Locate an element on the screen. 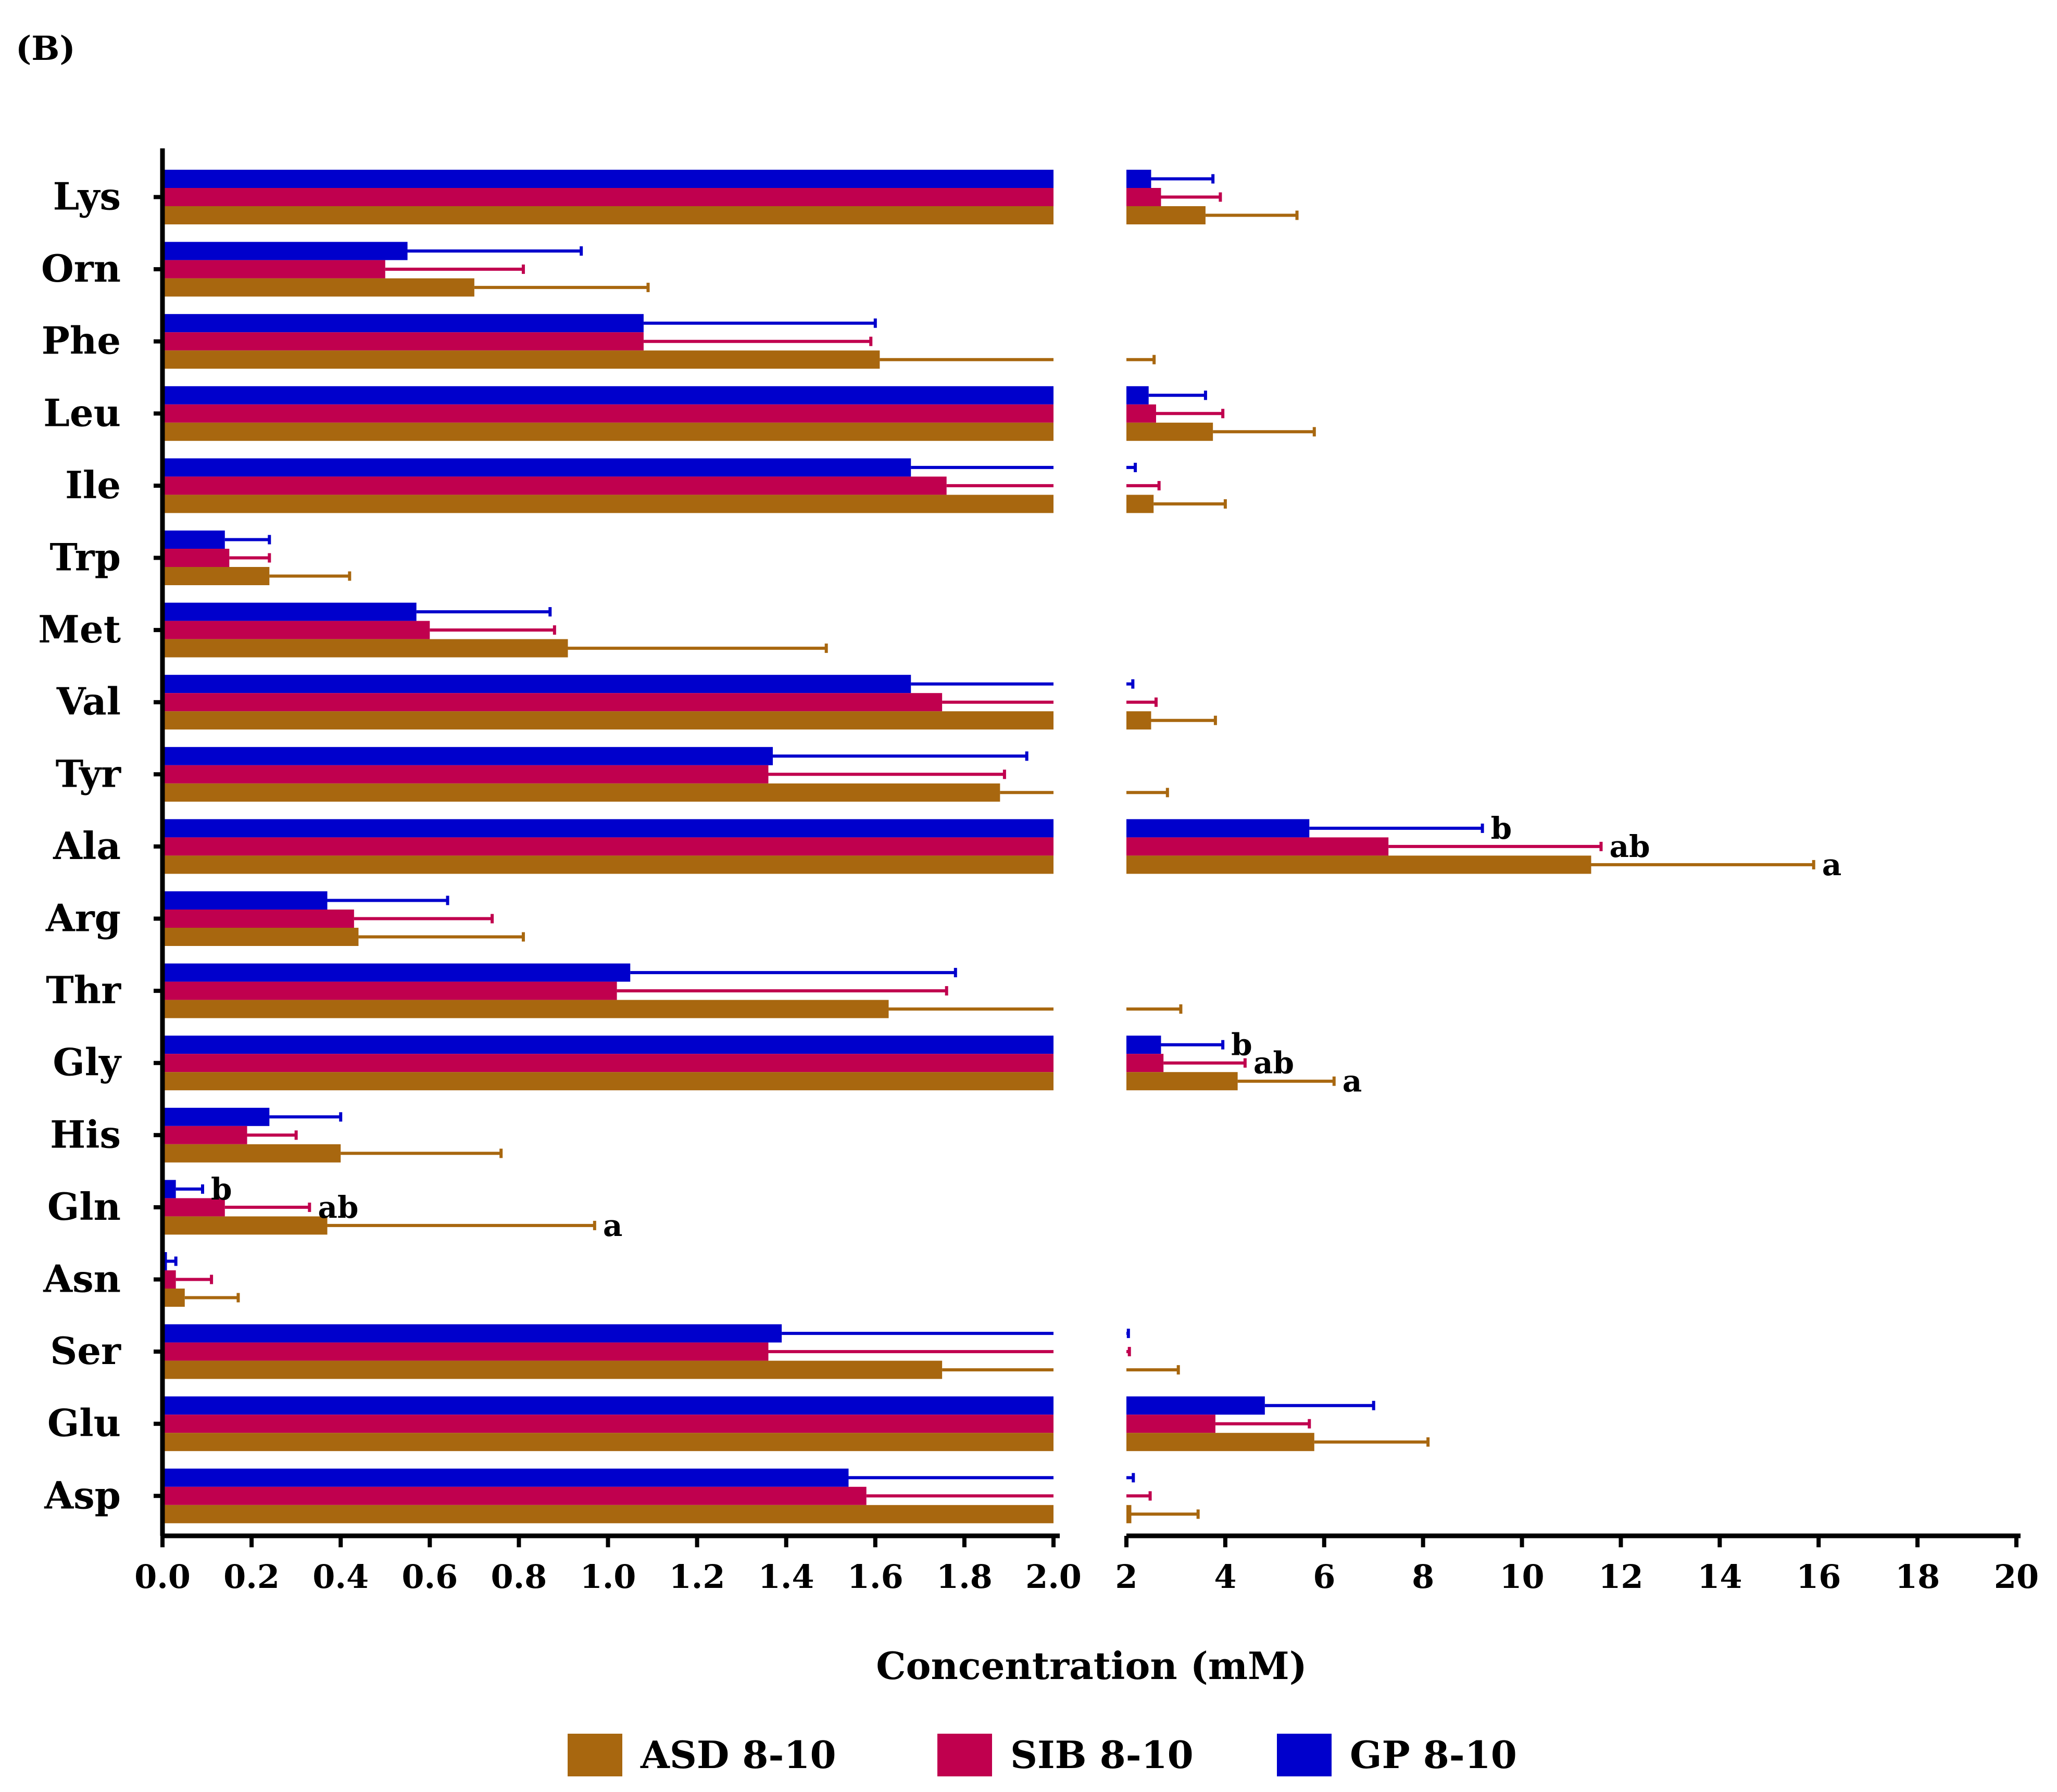 Image resolution: width=2057 pixels, height=1792 pixels. x-tick-label: 10 is located at coordinates (1521, 1577).